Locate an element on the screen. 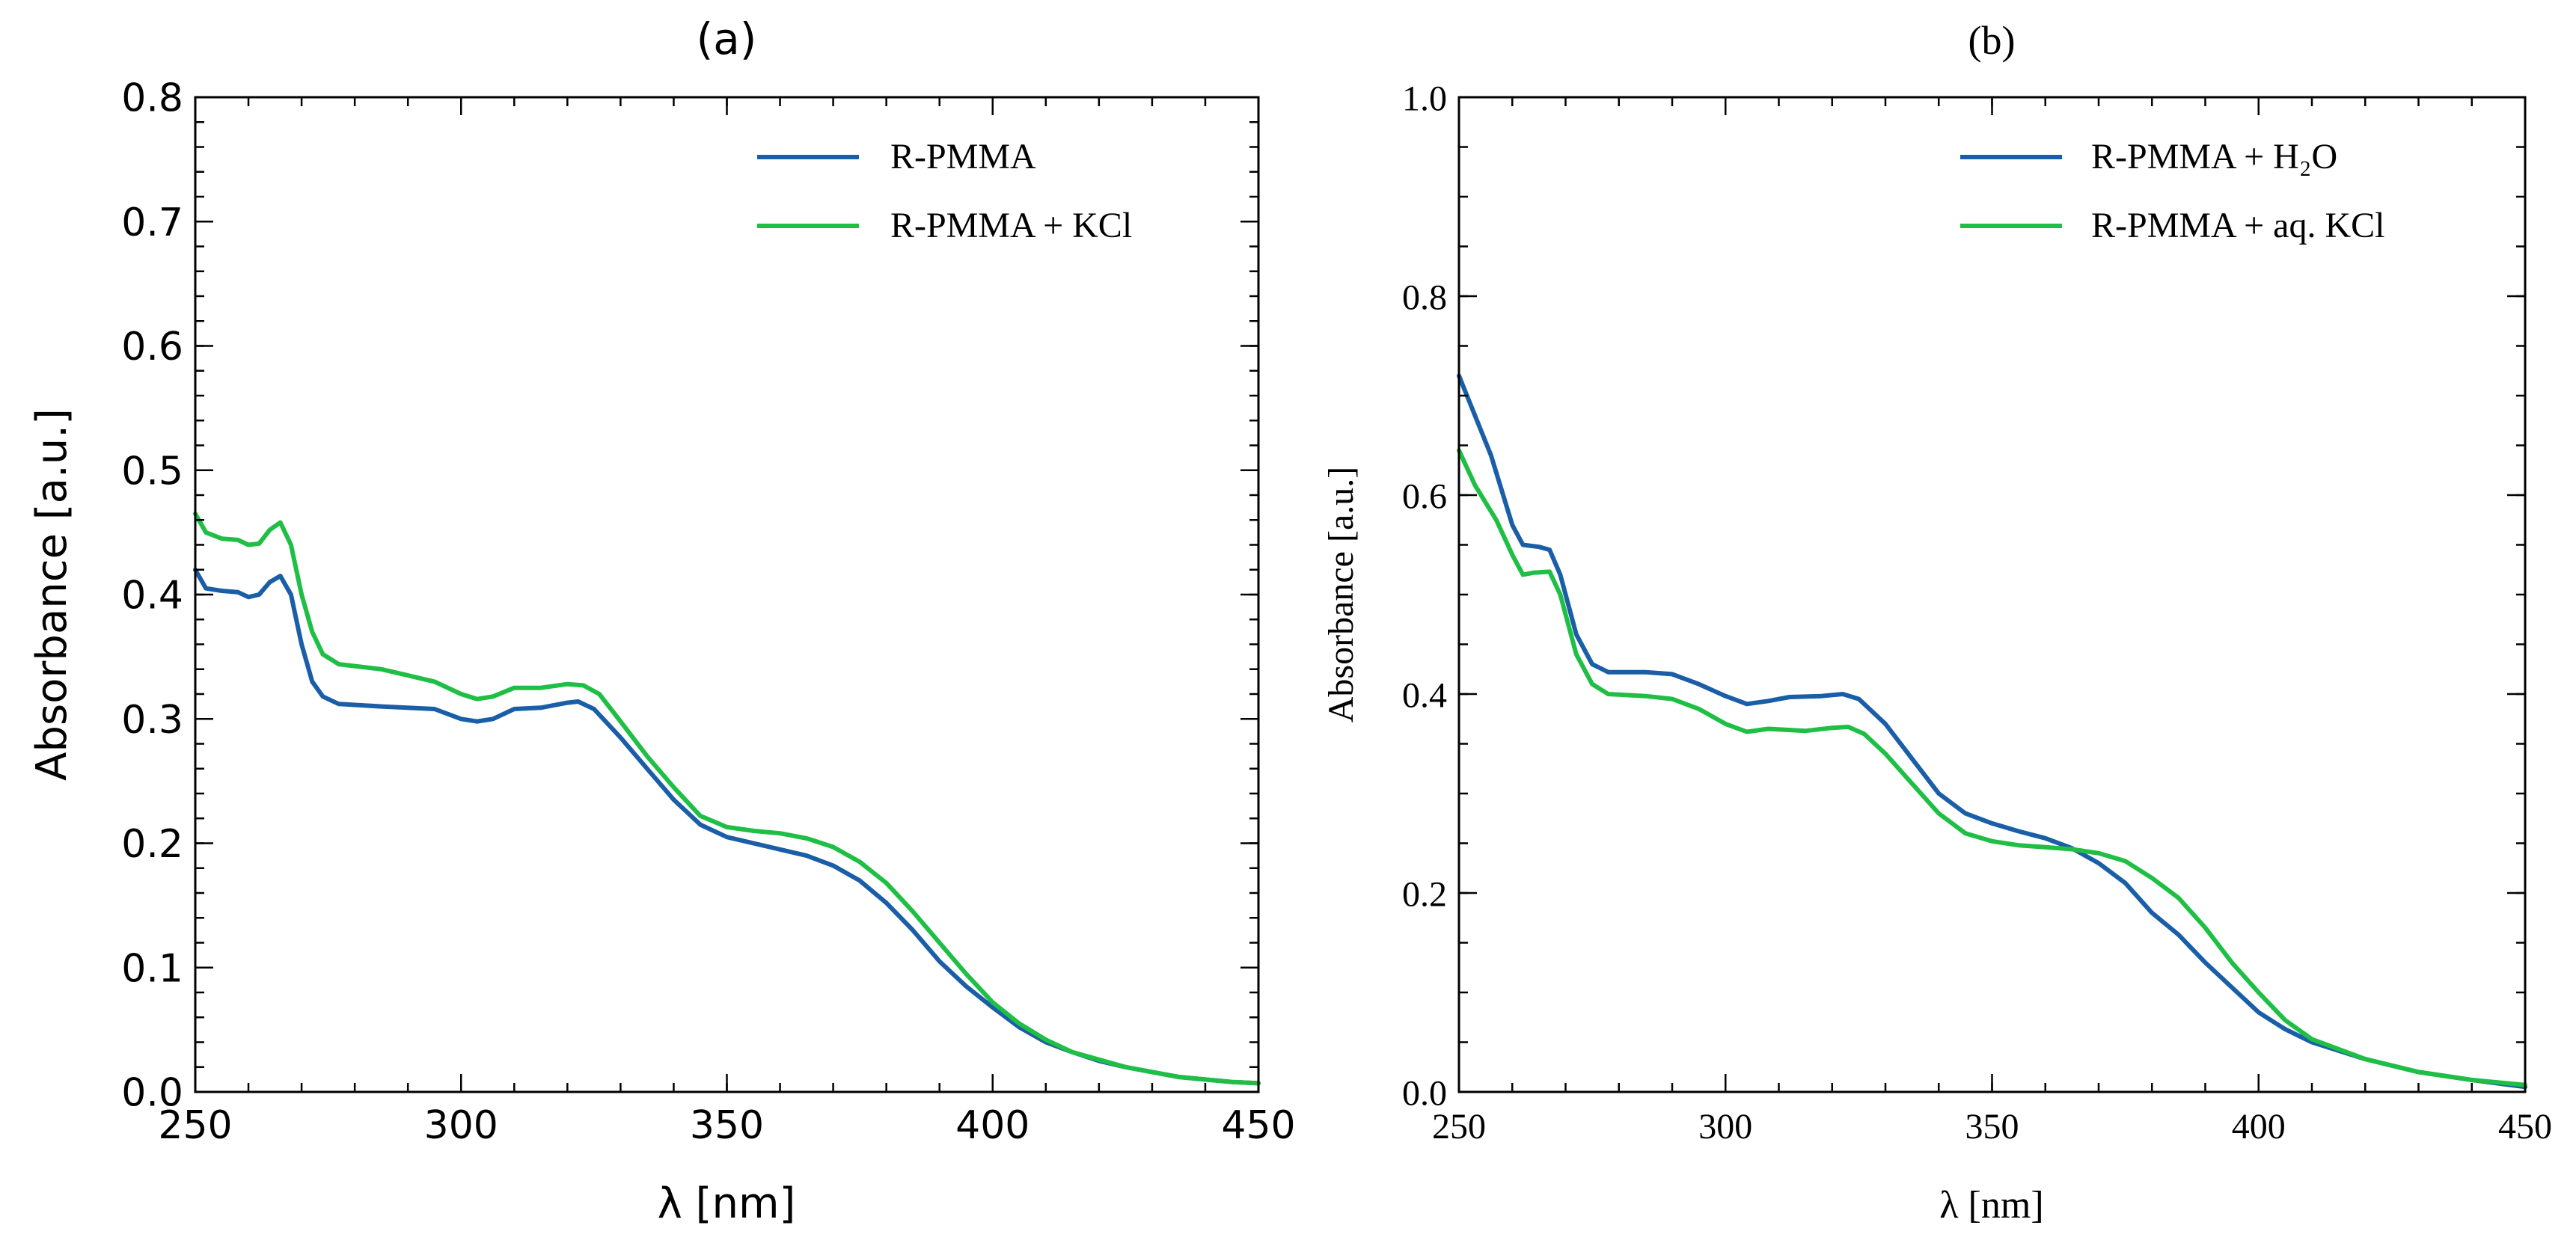 Image resolution: width=2576 pixels, height=1243 pixels. panel-a-ylabel: Absorbance [a.u.] is located at coordinates (52, 594).